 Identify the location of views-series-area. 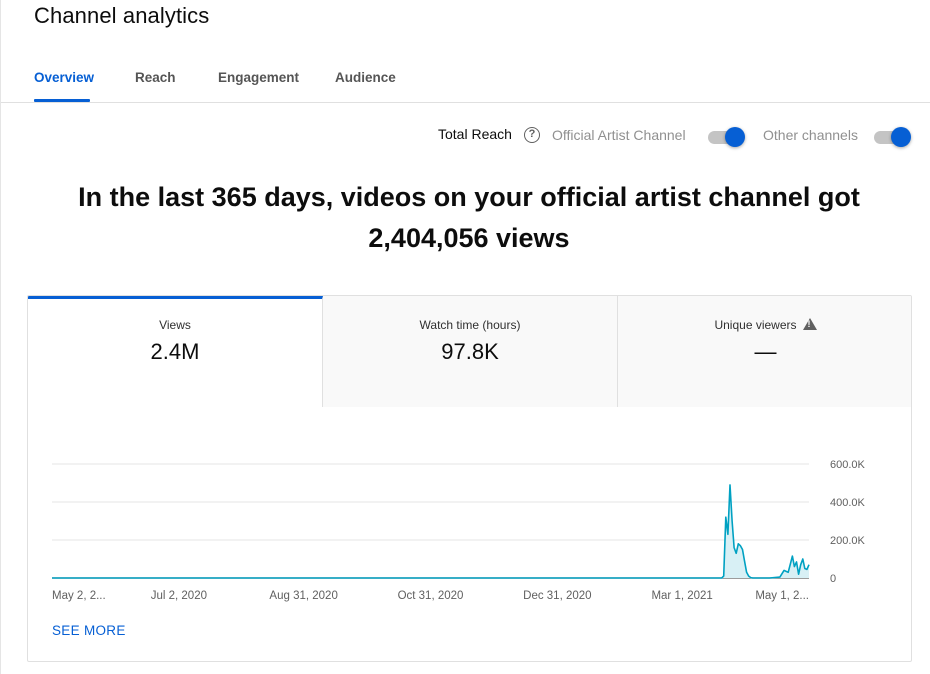
(430, 531).